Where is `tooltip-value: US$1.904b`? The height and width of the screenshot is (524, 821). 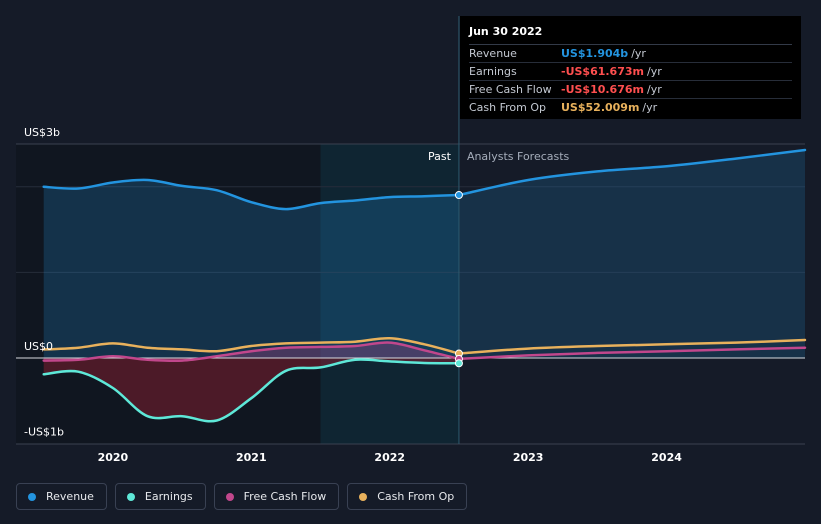 tooltip-value: US$1.904b is located at coordinates (595, 53).